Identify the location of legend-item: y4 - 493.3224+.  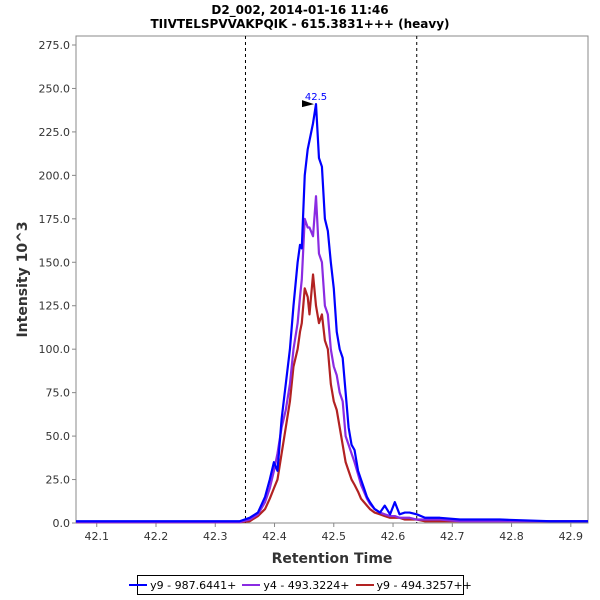
(296, 585).